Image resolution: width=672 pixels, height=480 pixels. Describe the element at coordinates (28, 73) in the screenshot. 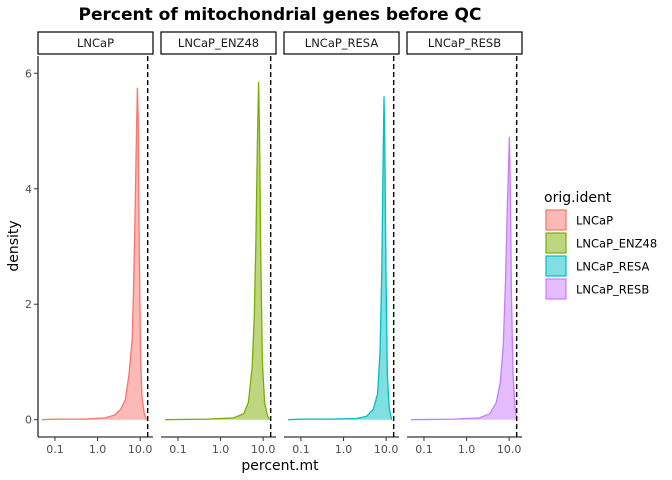

I see `y-tick-label: 6` at that location.